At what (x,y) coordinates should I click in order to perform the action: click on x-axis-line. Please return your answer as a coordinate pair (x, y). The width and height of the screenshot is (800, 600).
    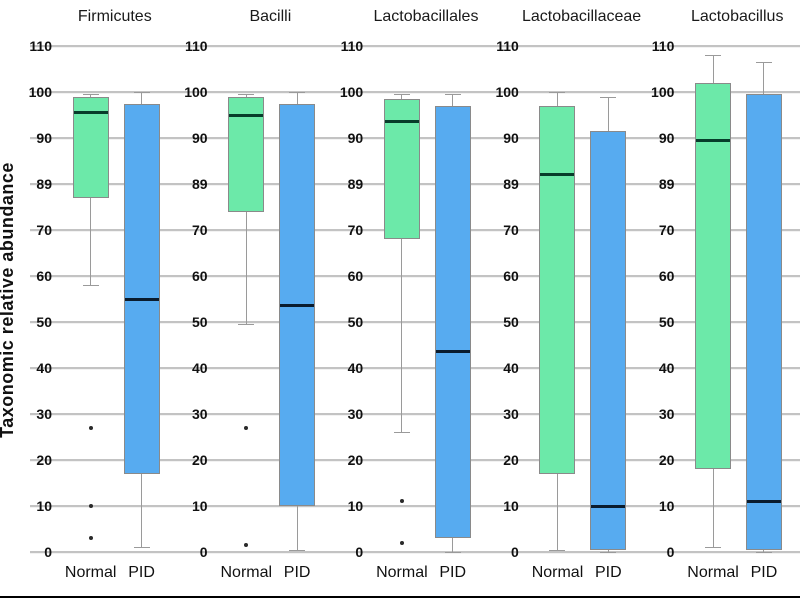
    Looking at the image, I should click on (400, 597).